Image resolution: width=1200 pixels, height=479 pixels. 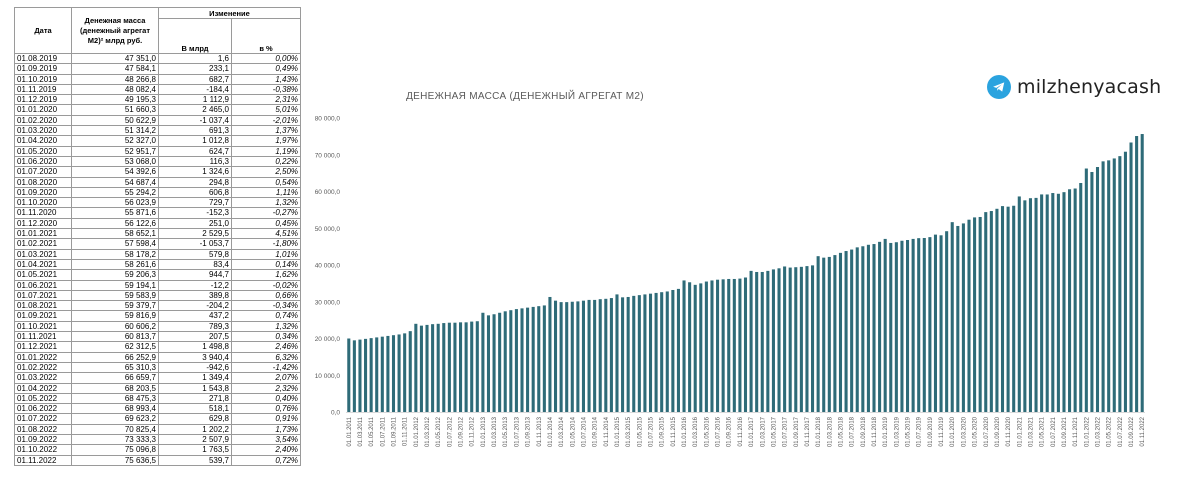 What do you see at coordinates (43, 141) in the screenshot?
I see `cell-date: 01.04.2020` at bounding box center [43, 141].